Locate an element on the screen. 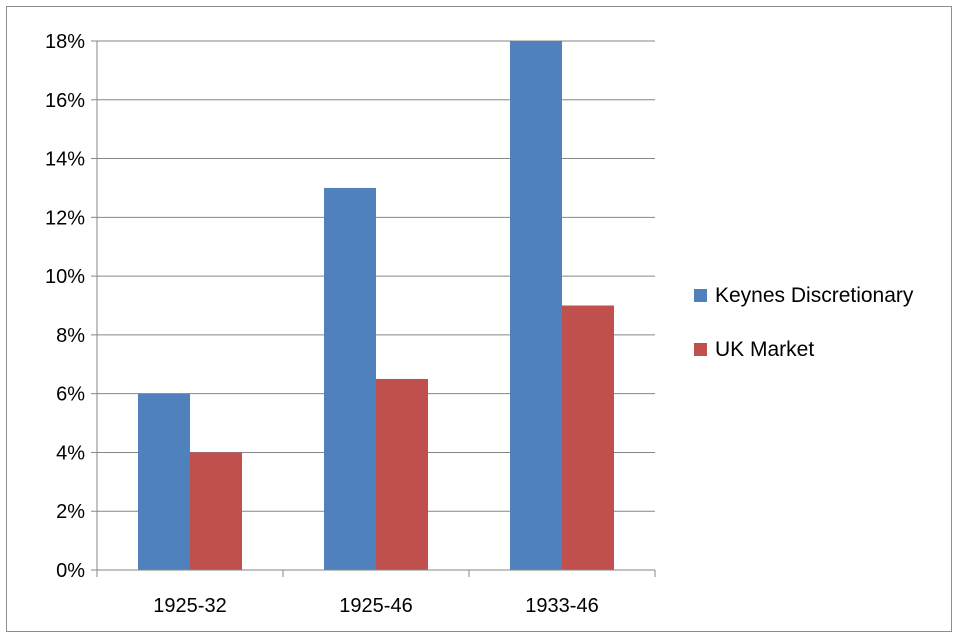 The height and width of the screenshot is (639, 960). y-tick-label: 12% is located at coordinates (65, 218).